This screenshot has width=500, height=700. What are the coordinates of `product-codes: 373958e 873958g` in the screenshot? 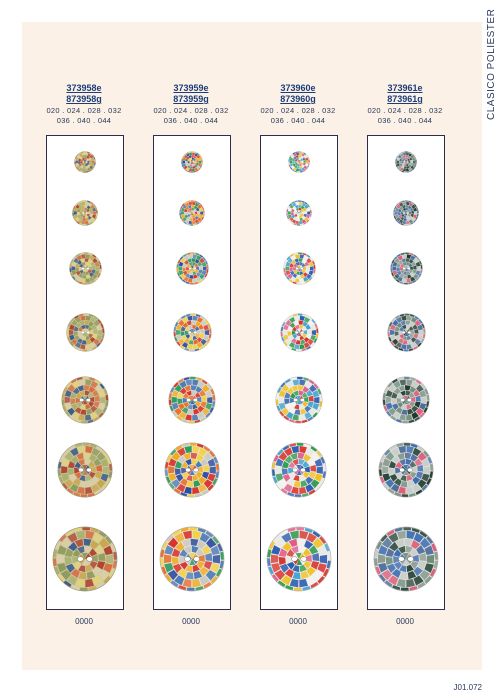 It's located at (84, 94).